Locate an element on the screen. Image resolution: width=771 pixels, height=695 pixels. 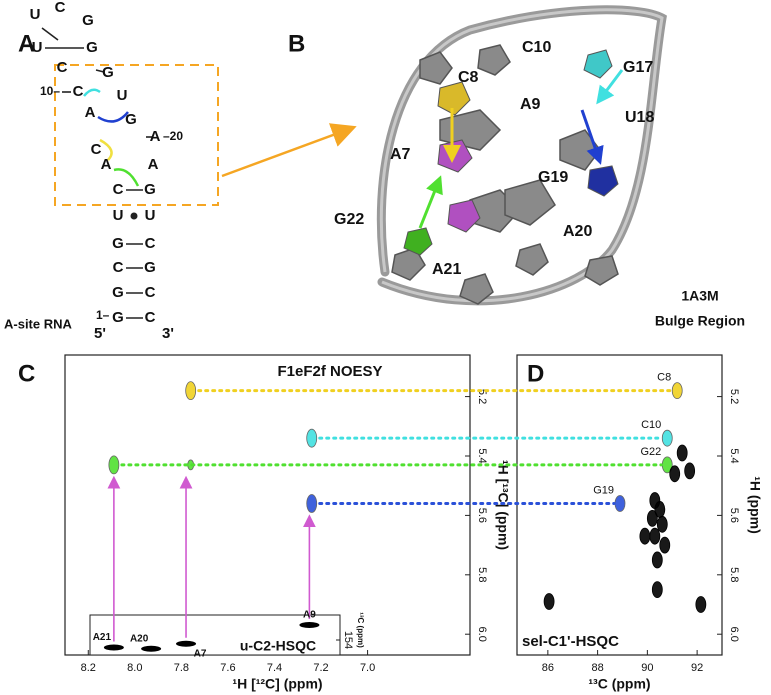
x-tick-label: 8.0 is located at coordinates (134, 668).